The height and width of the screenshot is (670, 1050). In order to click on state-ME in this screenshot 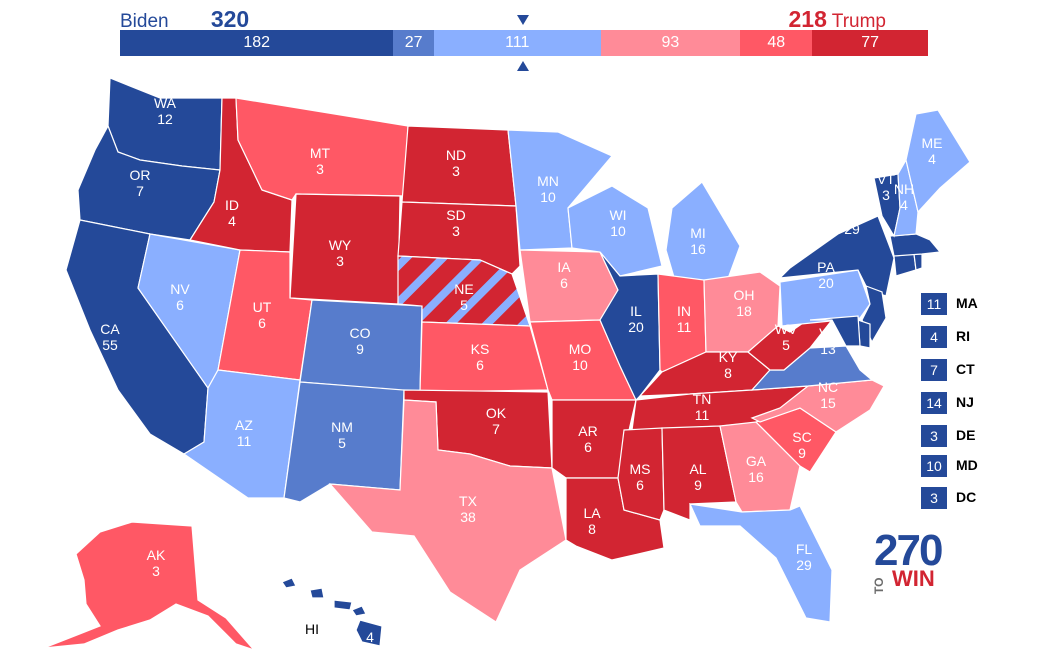, I will do `click(938, 161)`.